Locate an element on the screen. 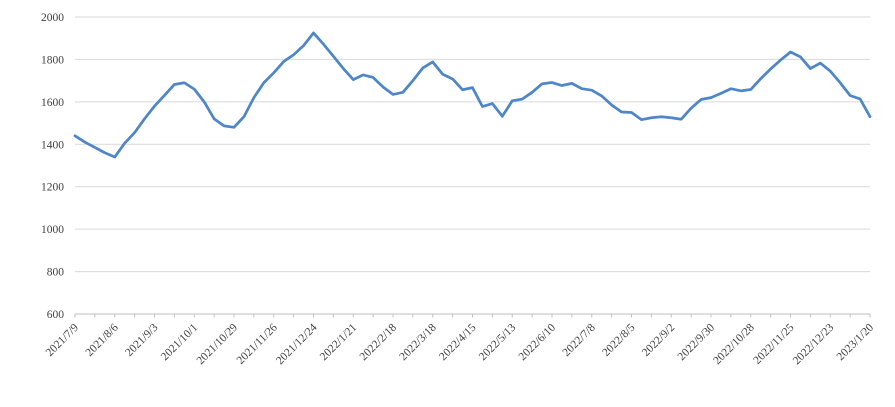  x-tick-label: 2022/11/25 is located at coordinates (773, 343).